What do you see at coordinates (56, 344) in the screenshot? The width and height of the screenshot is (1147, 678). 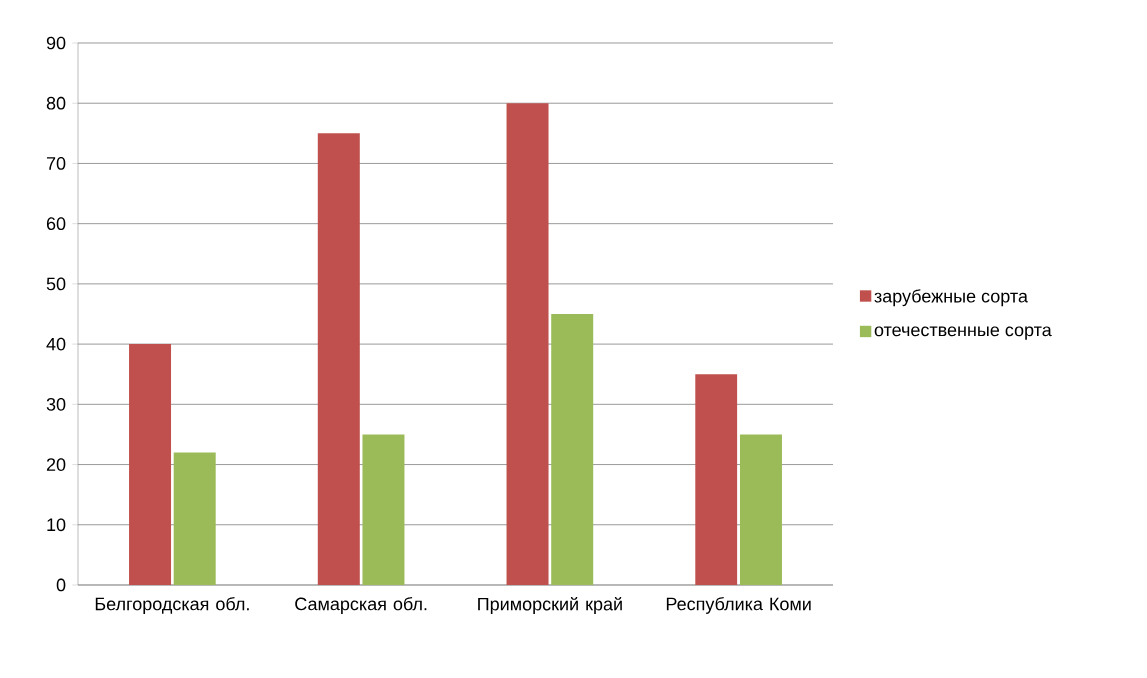 I see `y-tick-label: 40` at bounding box center [56, 344].